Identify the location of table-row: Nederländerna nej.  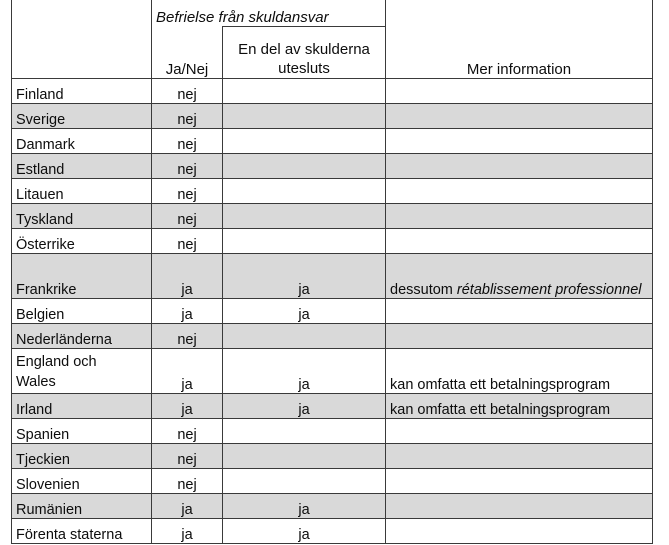
(332, 336).